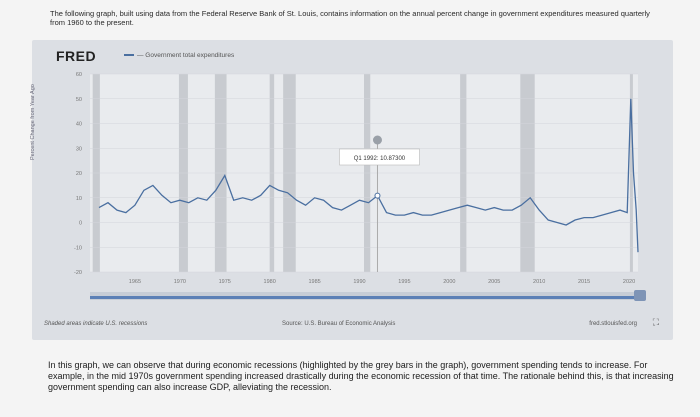  I want to click on y-tick-label: 30, so click(79, 149).